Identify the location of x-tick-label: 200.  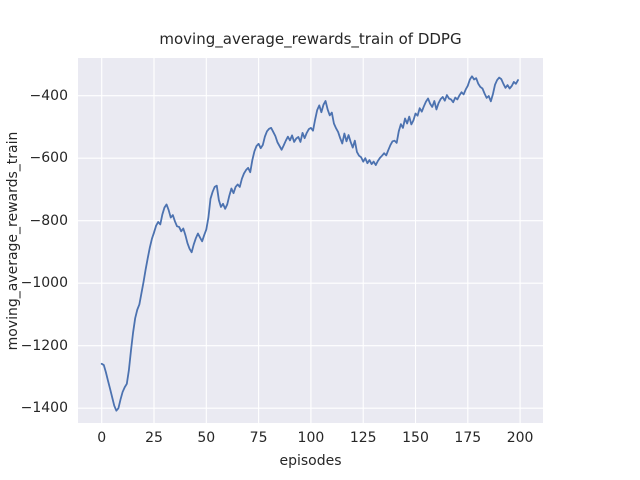
(520, 438).